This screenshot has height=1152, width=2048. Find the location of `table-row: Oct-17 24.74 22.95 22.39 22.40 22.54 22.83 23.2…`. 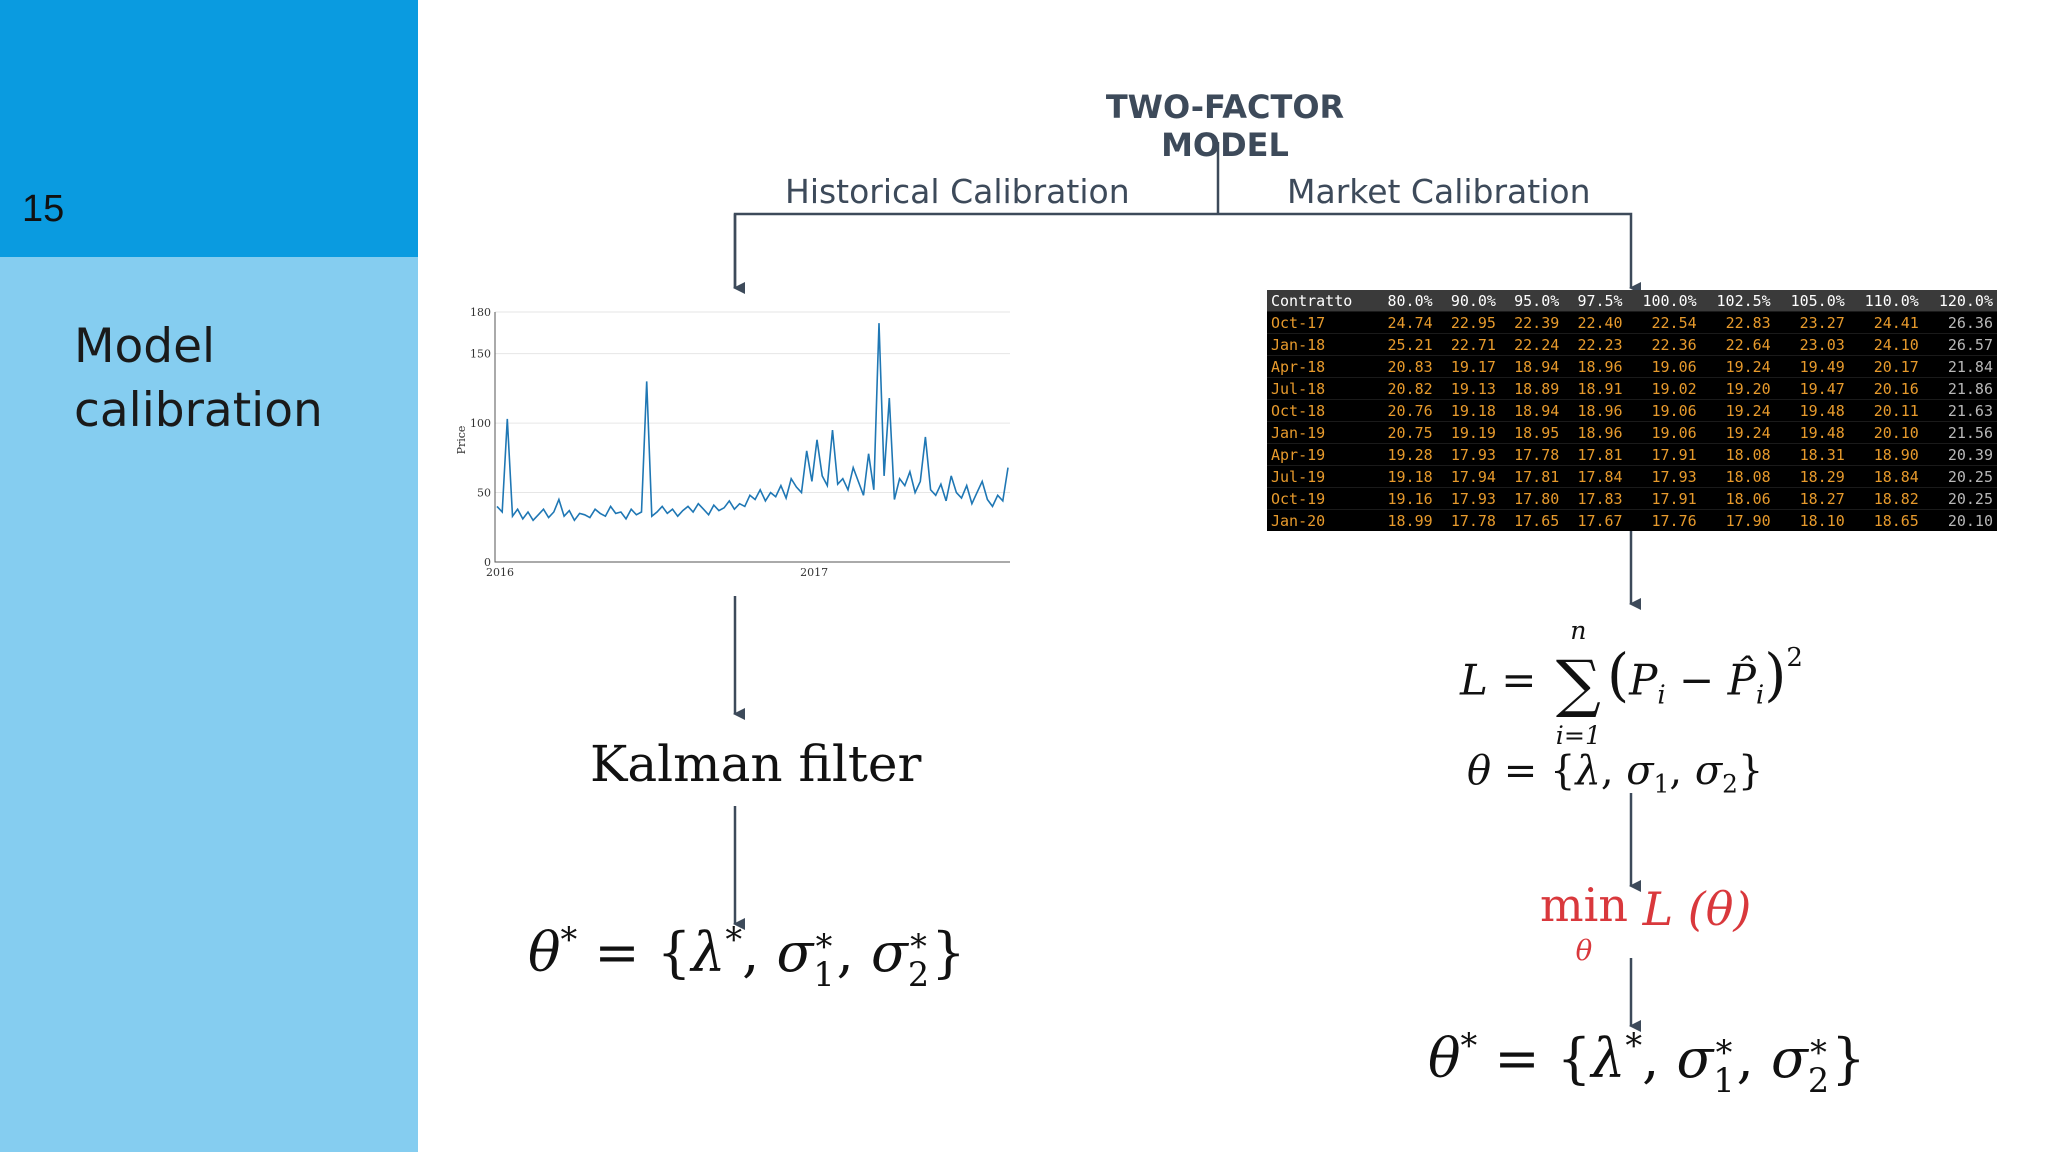

table-row: Oct-17 24.74 22.95 22.39 22.40 22.54 22.83 23.2… is located at coordinates (1632, 322).